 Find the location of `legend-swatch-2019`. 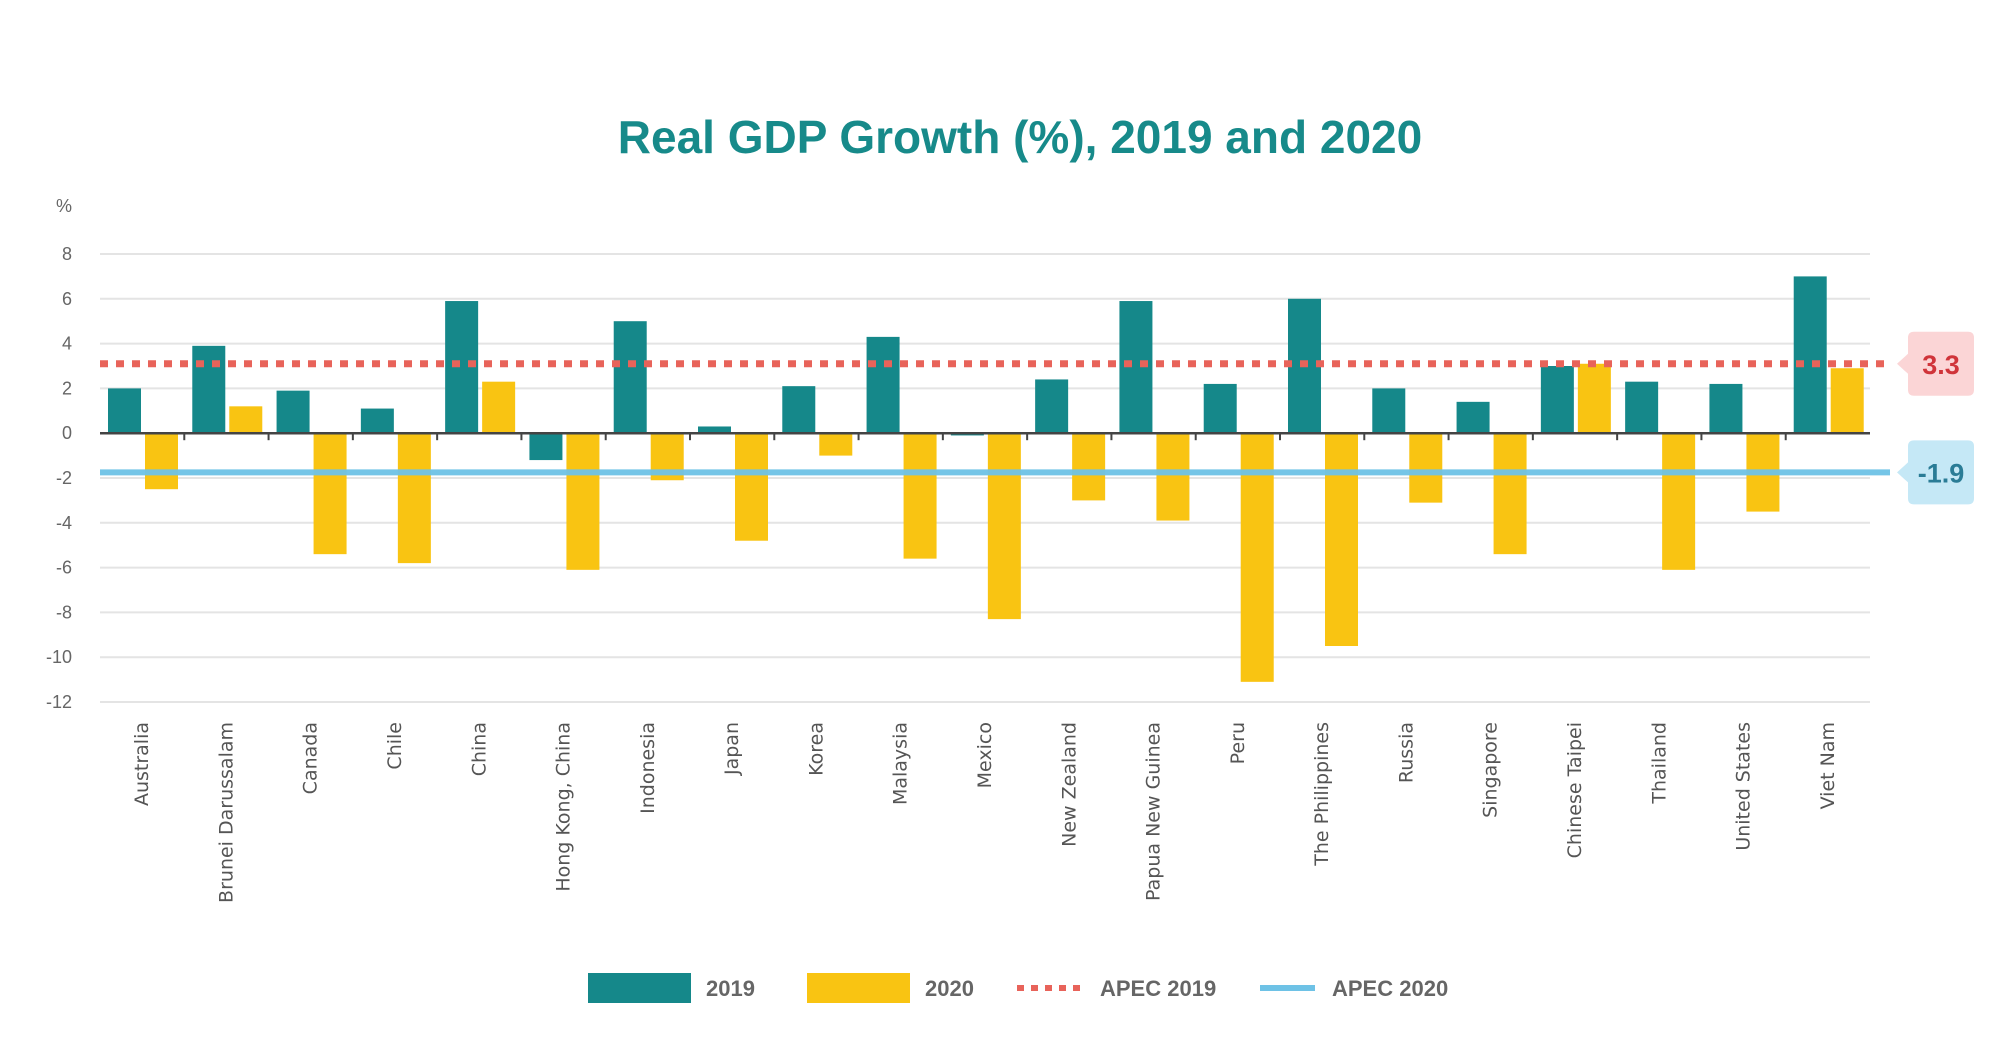

legend-swatch-2019 is located at coordinates (639, 988).